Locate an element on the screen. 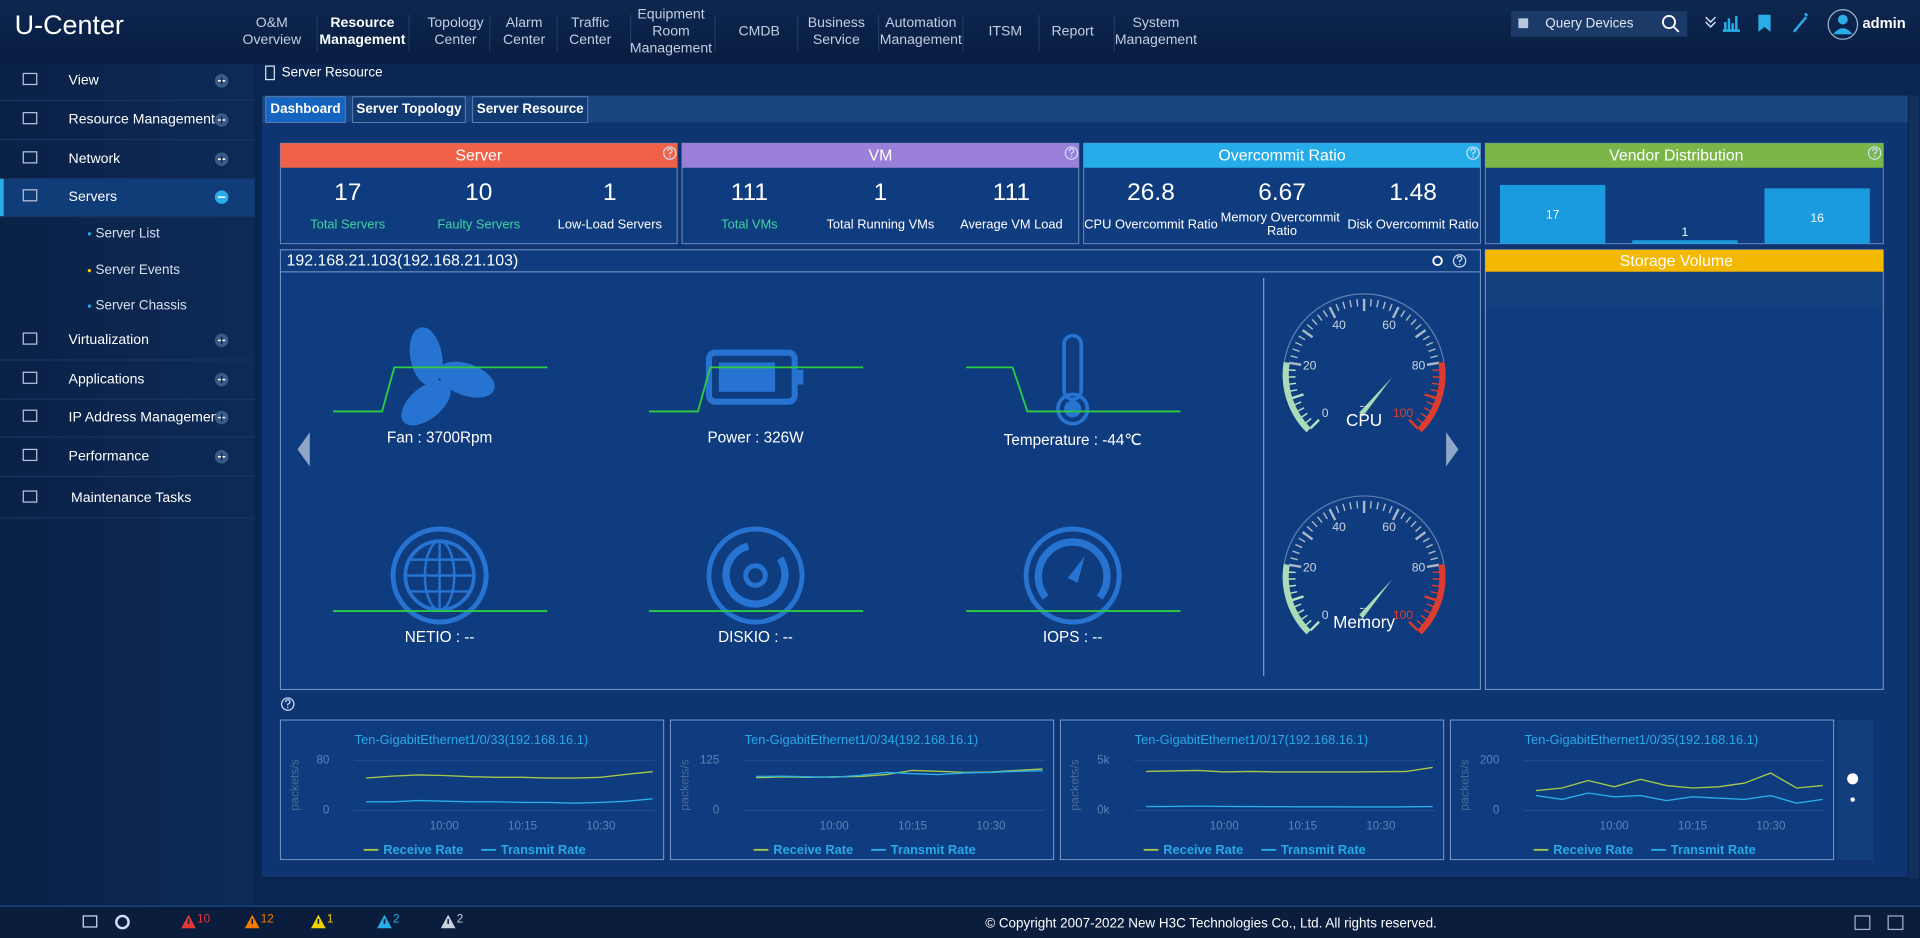 This screenshot has height=938, width=1920. storage-panel is located at coordinates (1684, 469).